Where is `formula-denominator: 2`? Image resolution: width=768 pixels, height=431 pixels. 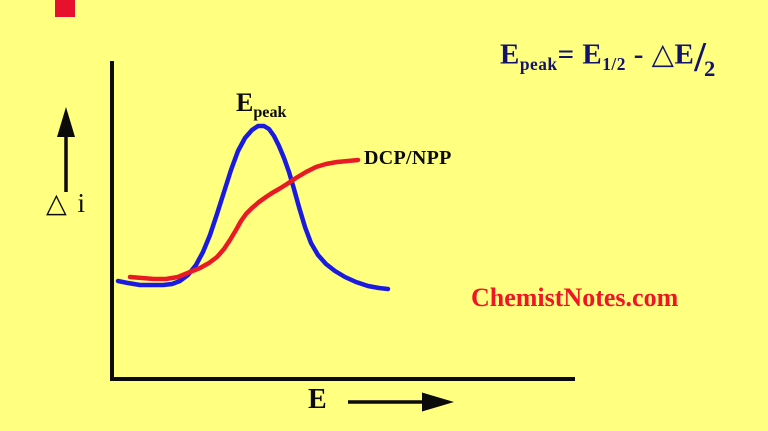
formula-denominator: 2 is located at coordinates (709, 68).